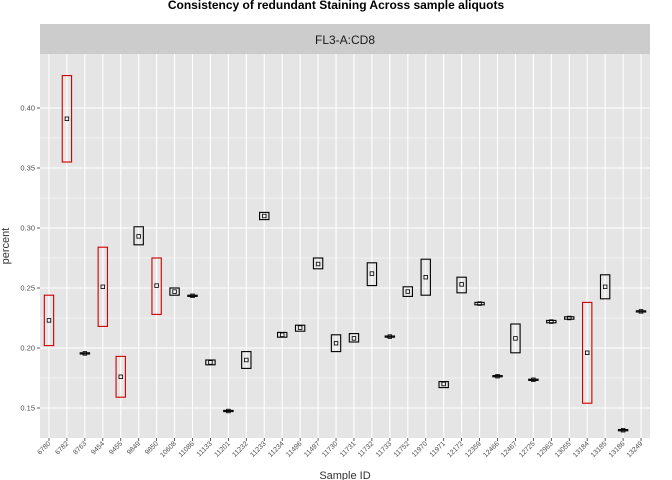 Image resolution: width=672 pixels, height=480 pixels. Describe the element at coordinates (27, 108) in the screenshot. I see `y-tick-label: 0.40` at that location.